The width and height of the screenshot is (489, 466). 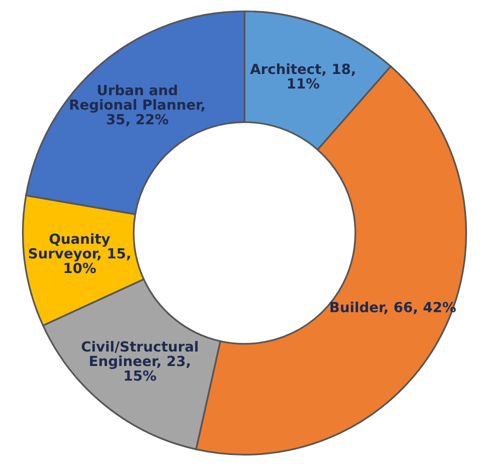 What do you see at coordinates (79, 253) in the screenshot?
I see `slice-label: Quanity Surveyor, 15, 10%` at bounding box center [79, 253].